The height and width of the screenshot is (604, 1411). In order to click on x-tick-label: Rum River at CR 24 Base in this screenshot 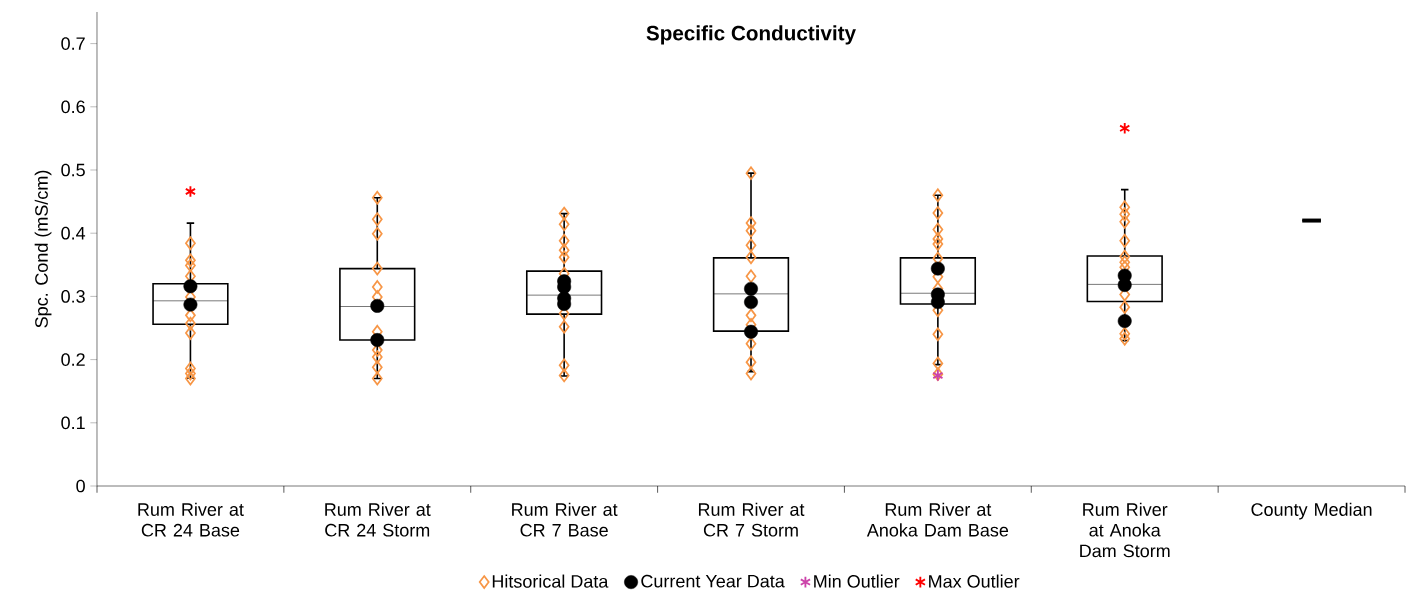, I will do `click(191, 519)`.